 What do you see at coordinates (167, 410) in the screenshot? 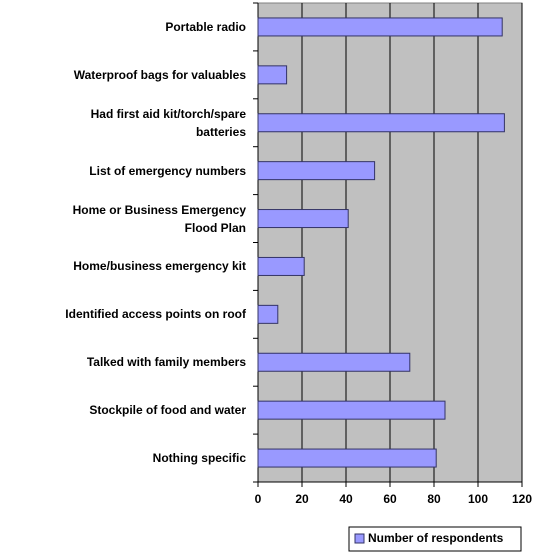
I see `y-tick-label: Stockpile of food and water` at bounding box center [167, 410].